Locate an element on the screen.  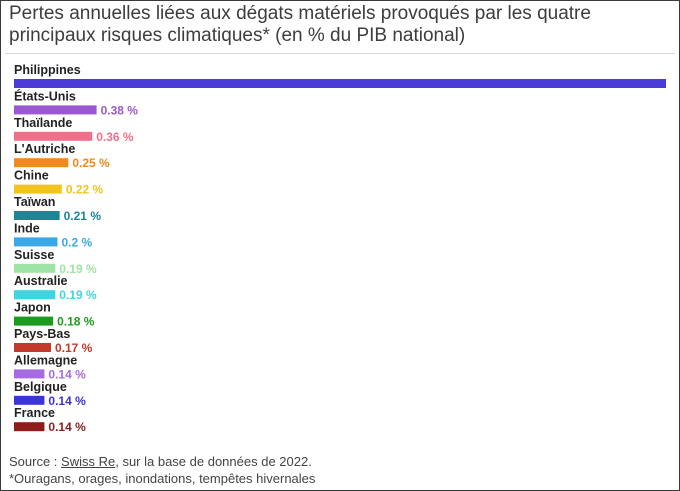
title-divider is located at coordinates (340, 53).